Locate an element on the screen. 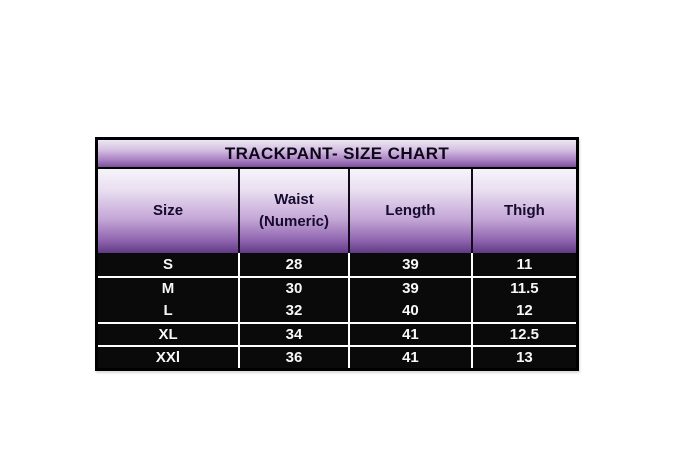  table-row: M 30 39 11.5 is located at coordinates (337, 287).